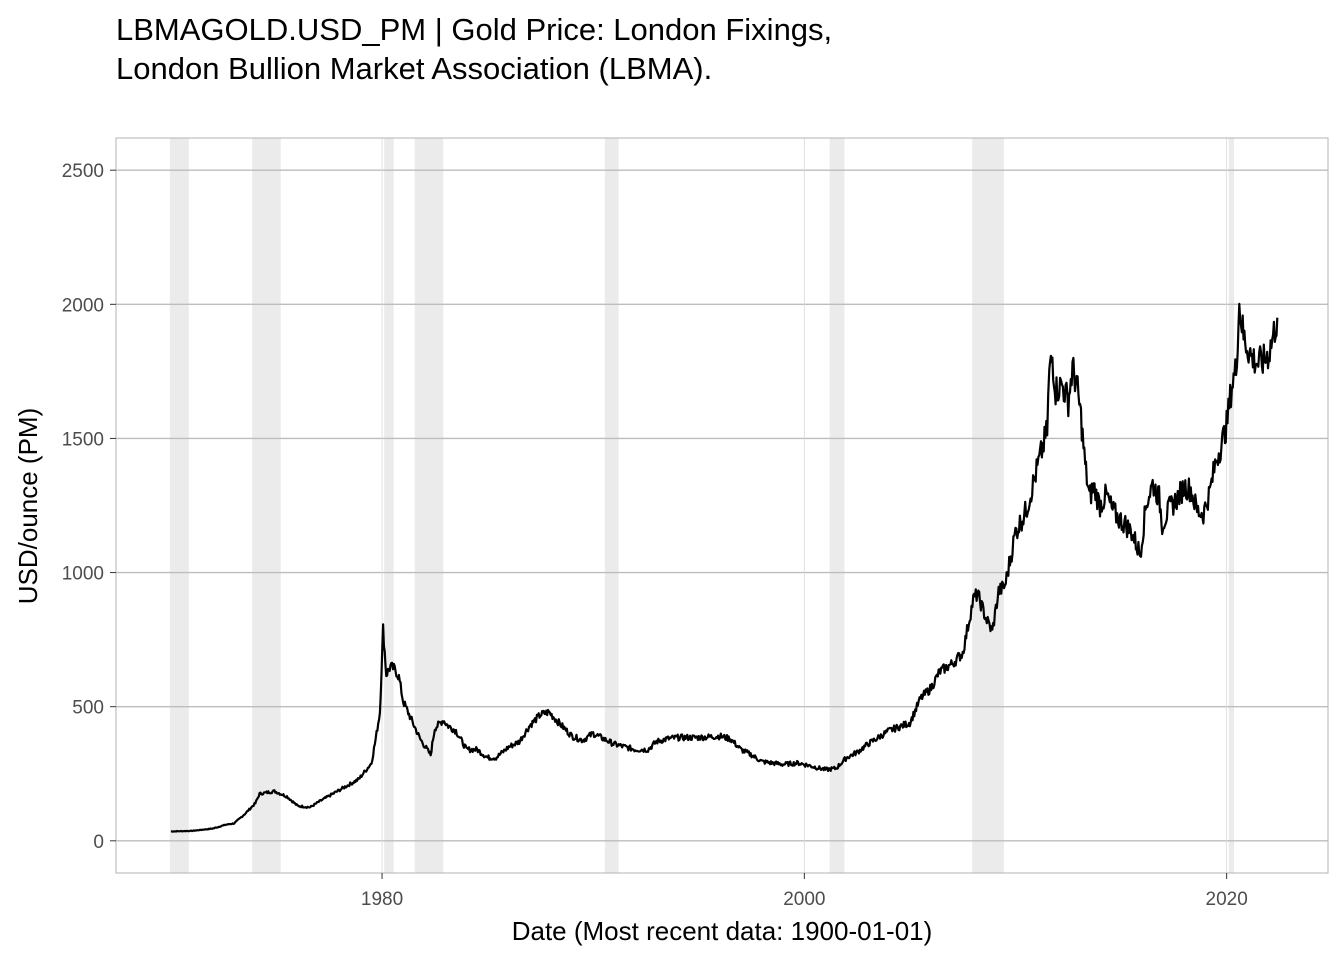 Image resolution: width=1344 pixels, height=960 pixels. I want to click on y-tick-label-2500: 2500, so click(83, 171).